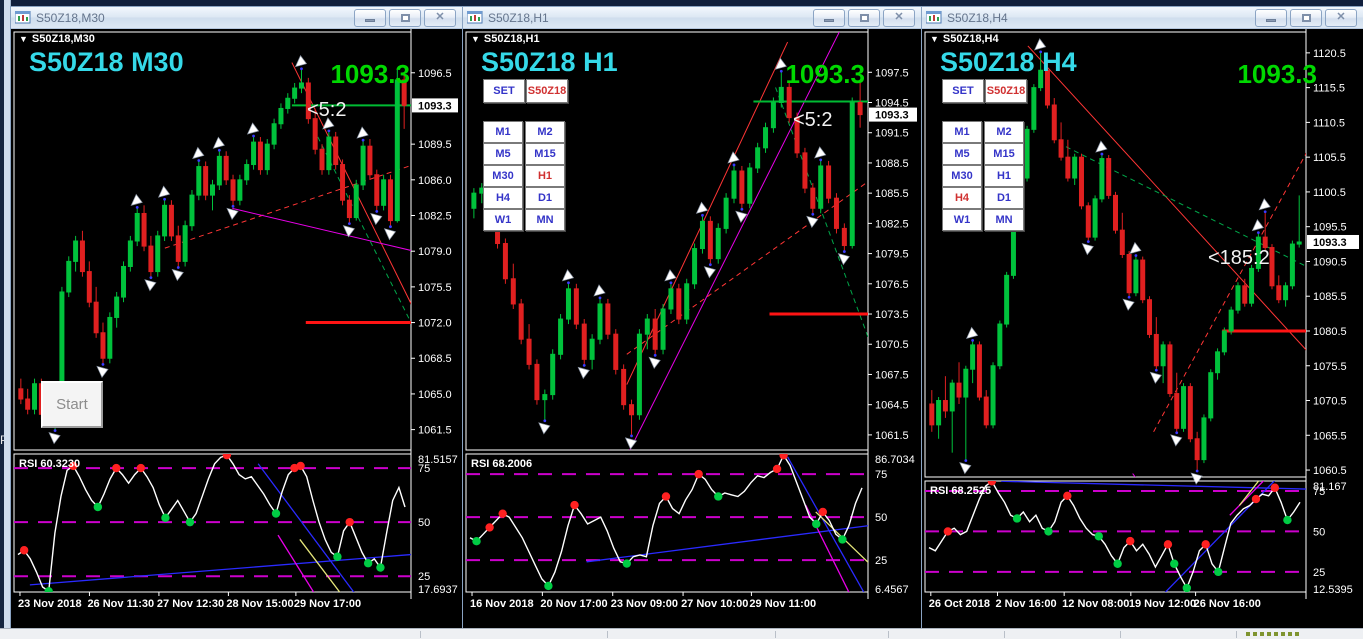 The image size is (1363, 639). Describe the element at coordinates (327, 604) in the screenshot. I see `date-tick-label: 29 Nov 17:00` at that location.